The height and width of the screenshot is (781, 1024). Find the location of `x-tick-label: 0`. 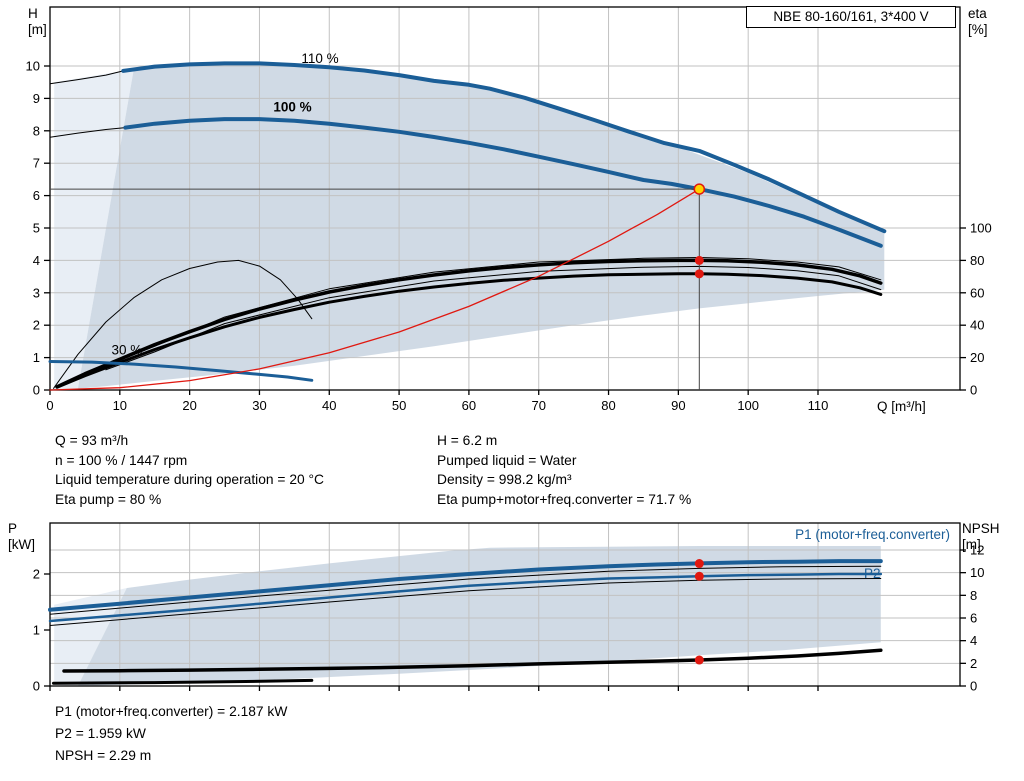

x-tick-label: 0 is located at coordinates (49, 405).